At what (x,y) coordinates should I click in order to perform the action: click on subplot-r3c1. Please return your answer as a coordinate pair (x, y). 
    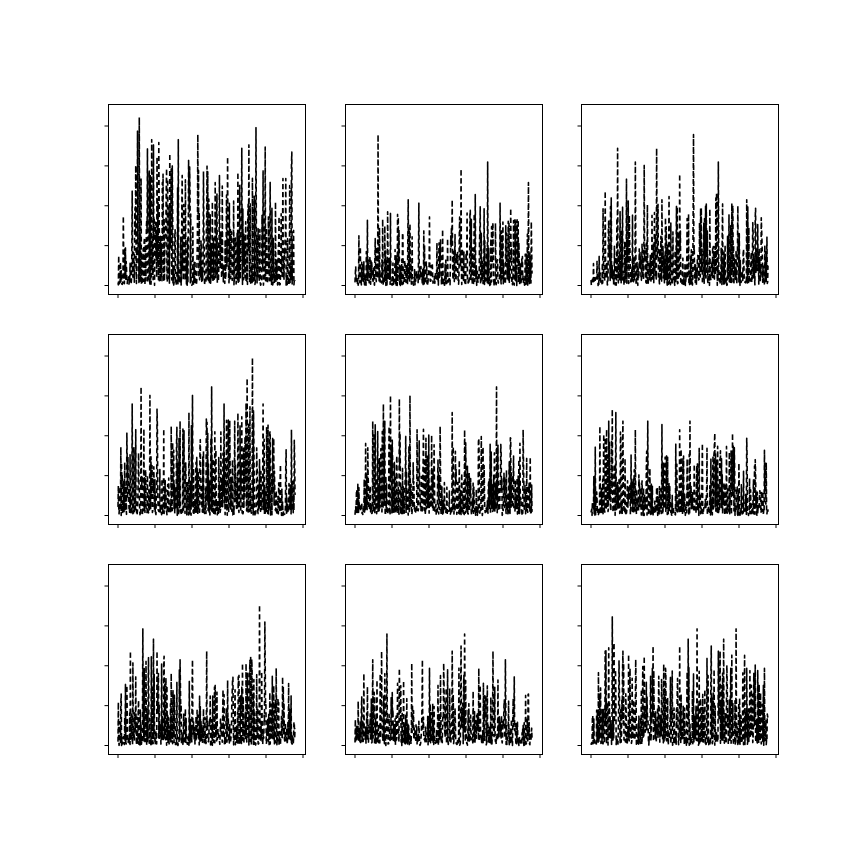
    Looking at the image, I should click on (205, 661).